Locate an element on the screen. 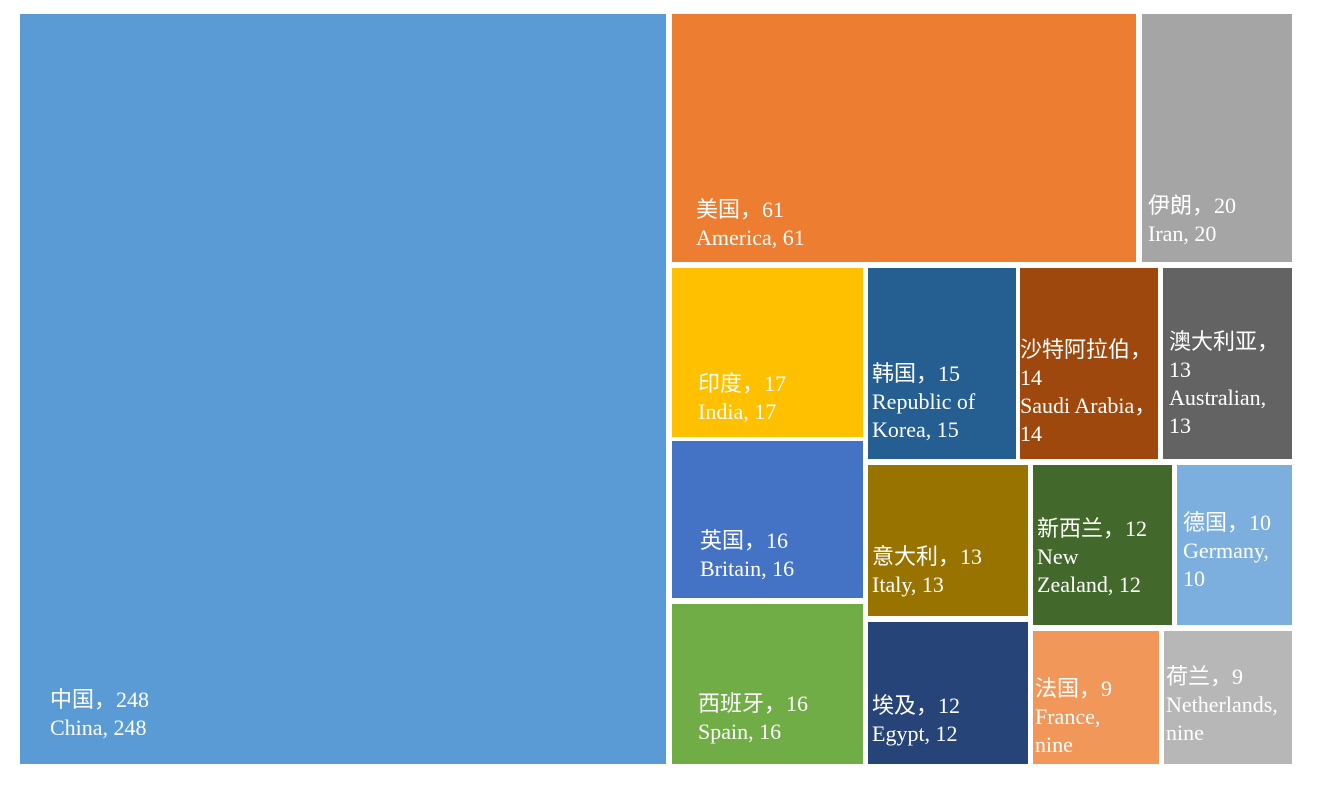 This screenshot has height=797, width=1317. tile-label: 埃及，12 Egypt, 12 is located at coordinates (916, 719).